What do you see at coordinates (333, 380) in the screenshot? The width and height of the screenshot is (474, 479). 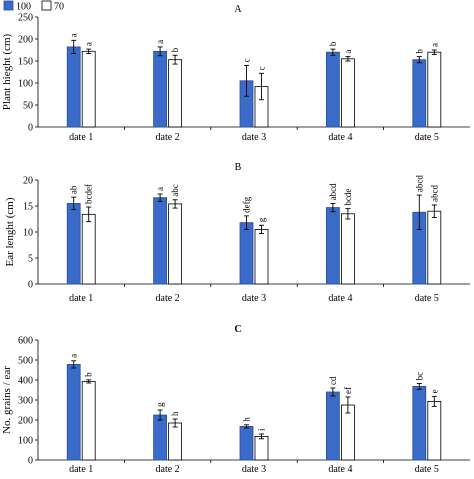 I see `significance-letter-c: cd` at bounding box center [333, 380].